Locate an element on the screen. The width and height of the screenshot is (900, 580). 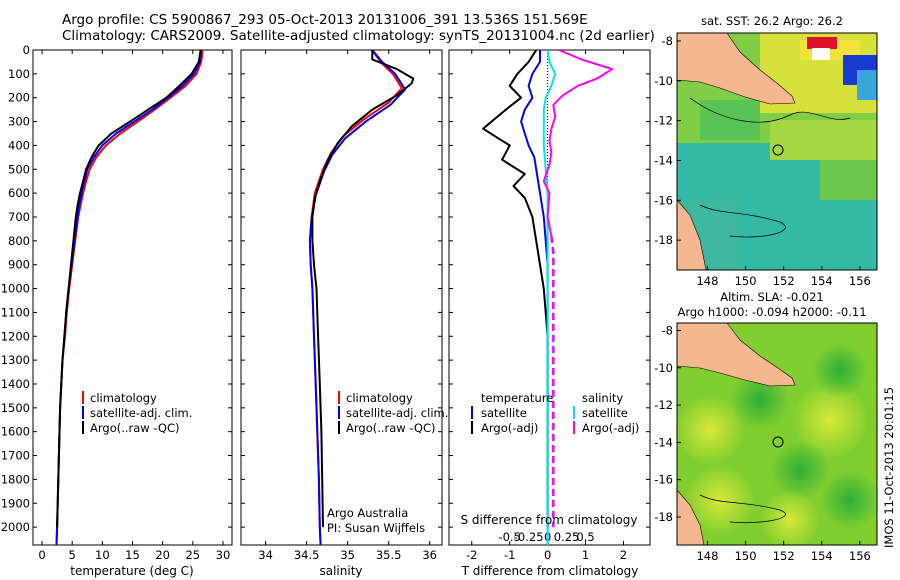
difference-x-label: T difference from climatology is located at coordinates (550, 571).